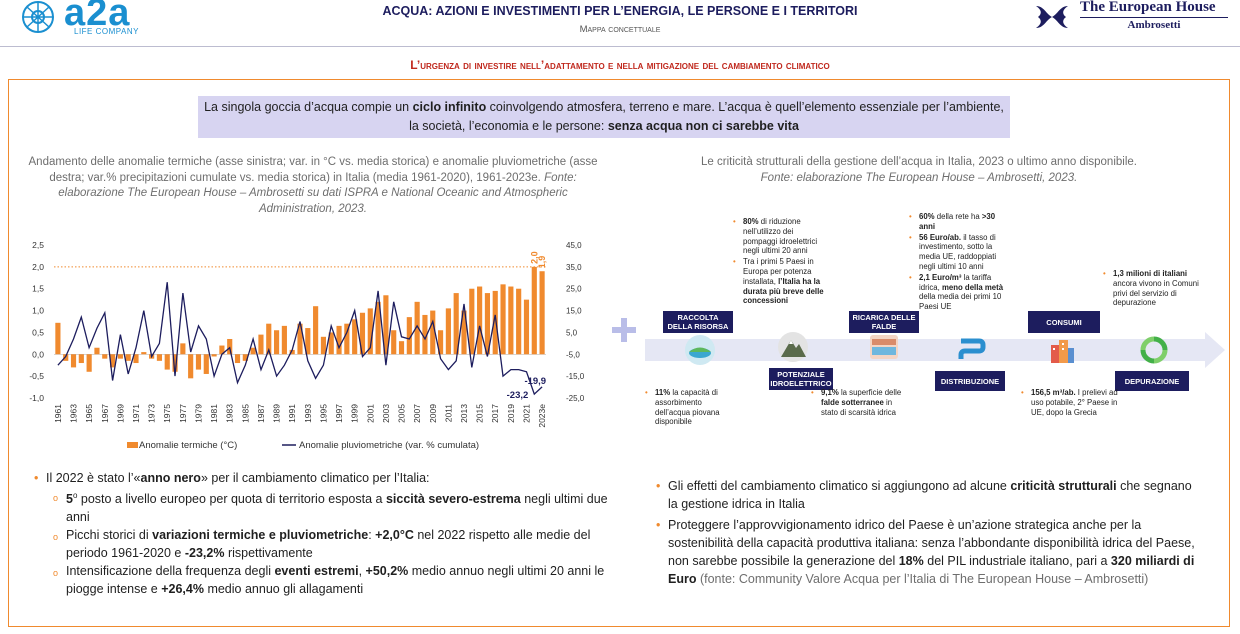 Image resolution: width=1240 pixels, height=634 pixels. I want to click on x-tick-label: 1997, so click(339, 413).